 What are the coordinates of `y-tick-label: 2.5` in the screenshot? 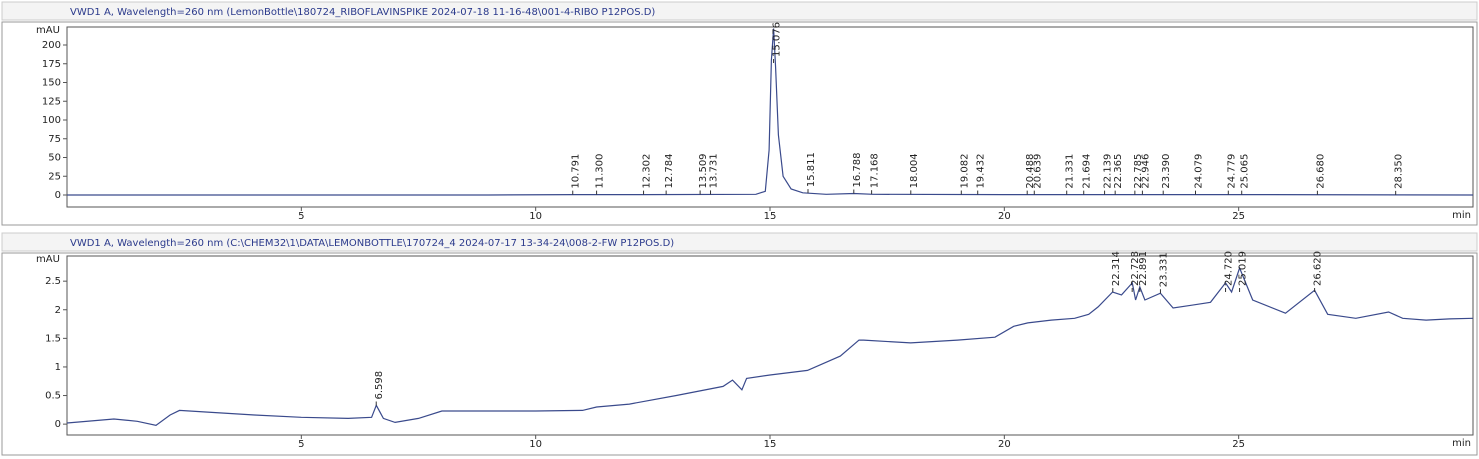 It's located at (53, 281).